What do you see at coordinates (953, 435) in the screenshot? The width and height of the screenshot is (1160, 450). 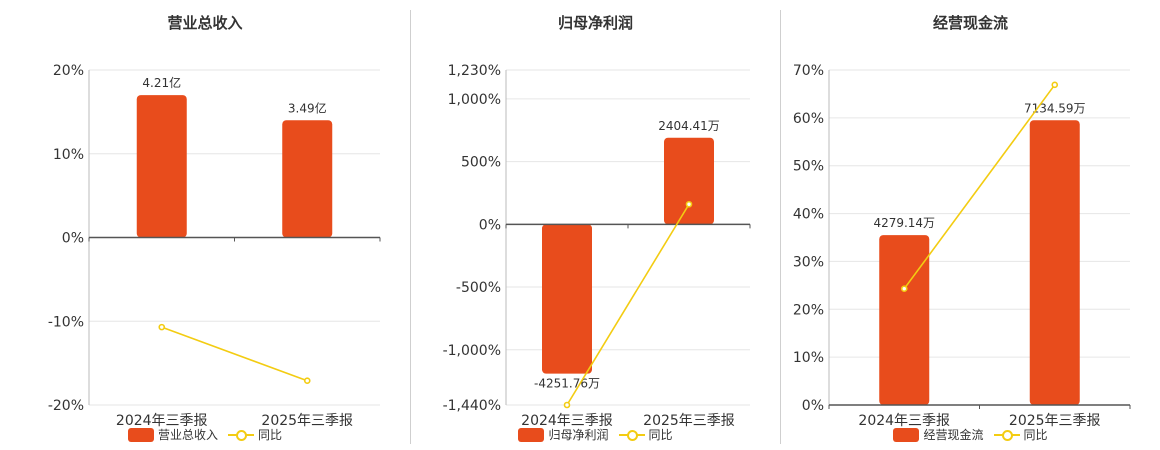 I see `legend-bar-label: 经营现金流` at bounding box center [953, 435].